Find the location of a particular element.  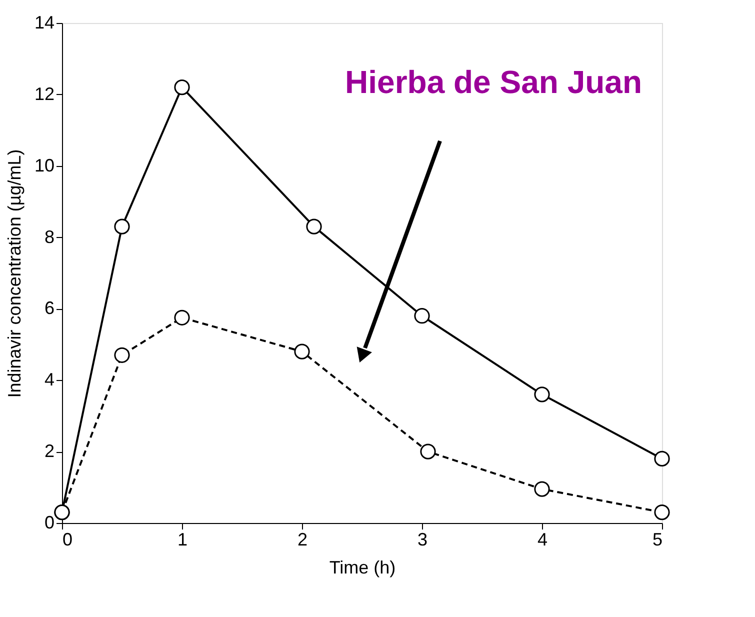

y-tick-label: 14 is located at coordinates (44, 22).